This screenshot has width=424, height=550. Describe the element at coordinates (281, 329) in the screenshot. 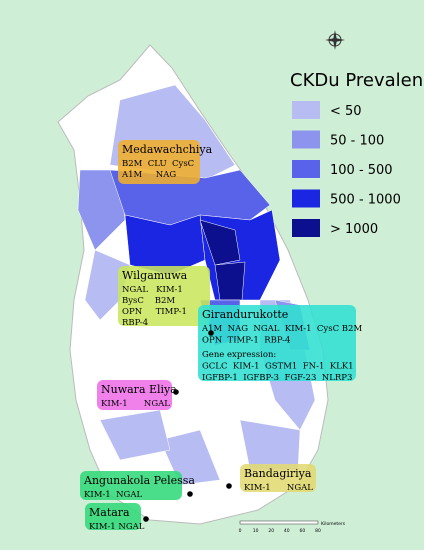

I see `site-marker-line: A1M NAG NGAL KIM-1 CysC B2M` at that location.